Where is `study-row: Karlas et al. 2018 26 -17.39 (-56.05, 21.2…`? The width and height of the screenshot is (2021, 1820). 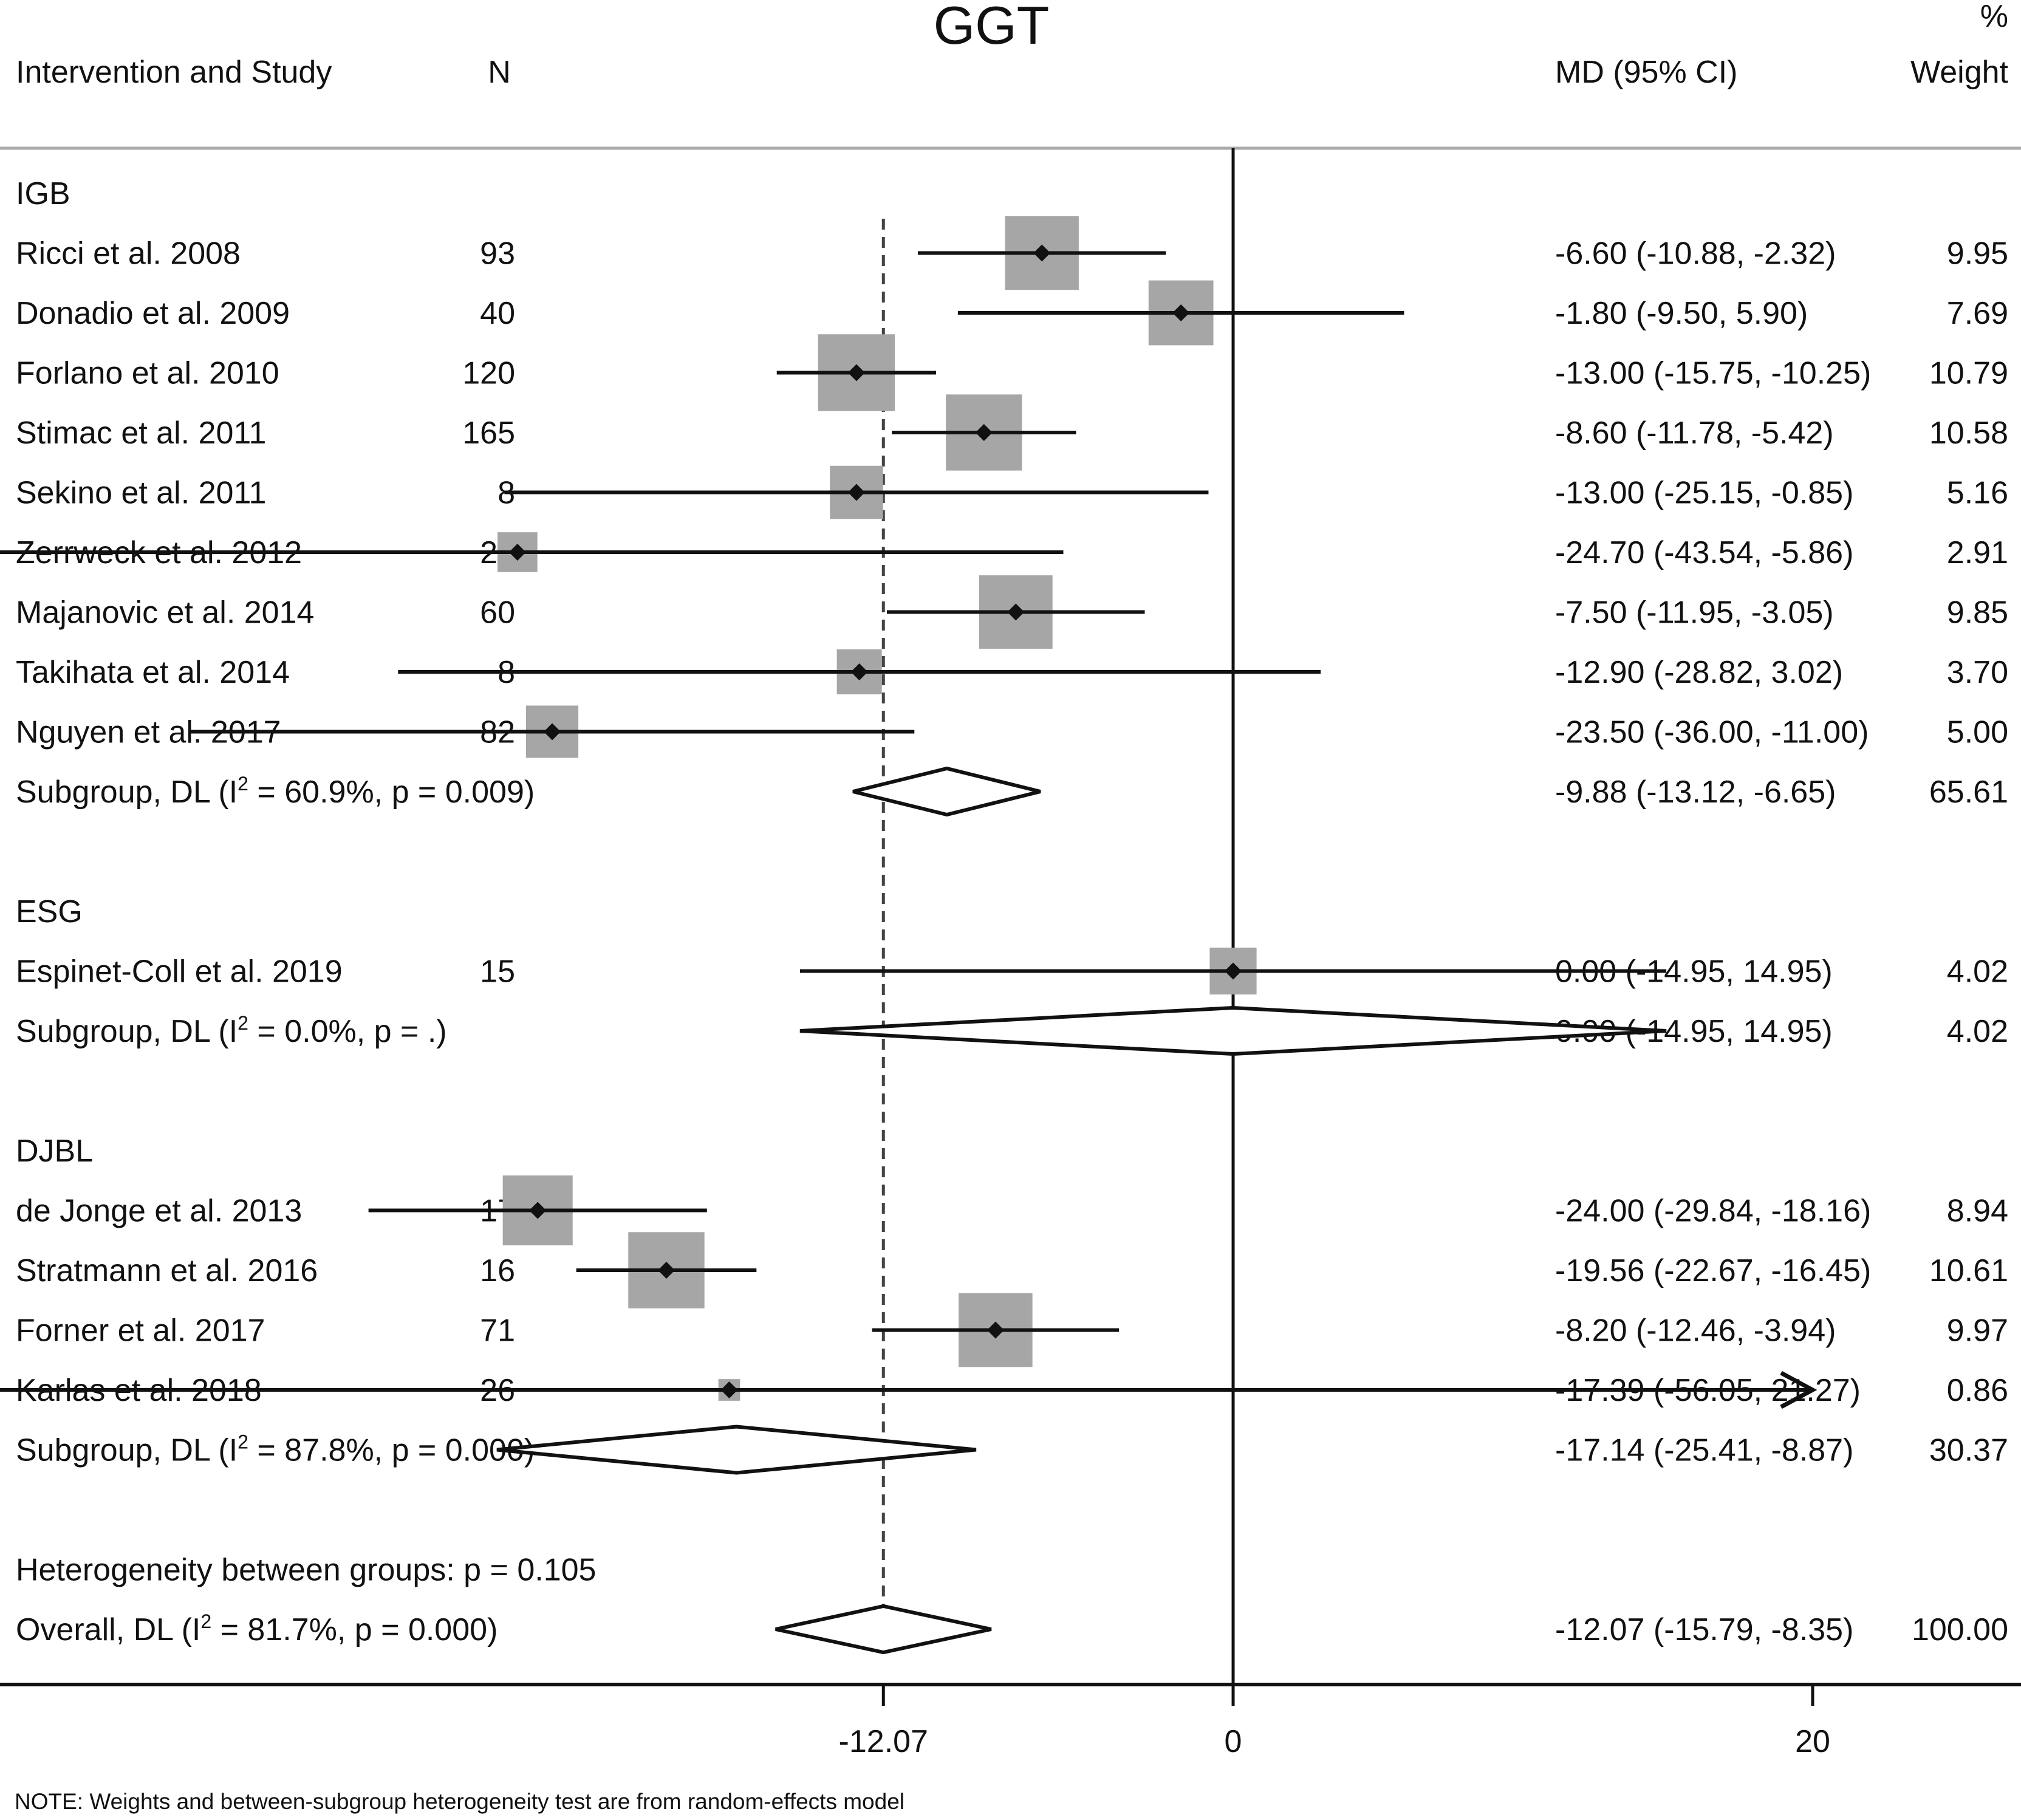
study-row: Karlas et al. 2018 26 -17.39 (-56.05, 21.2… is located at coordinates (1004, 1389).